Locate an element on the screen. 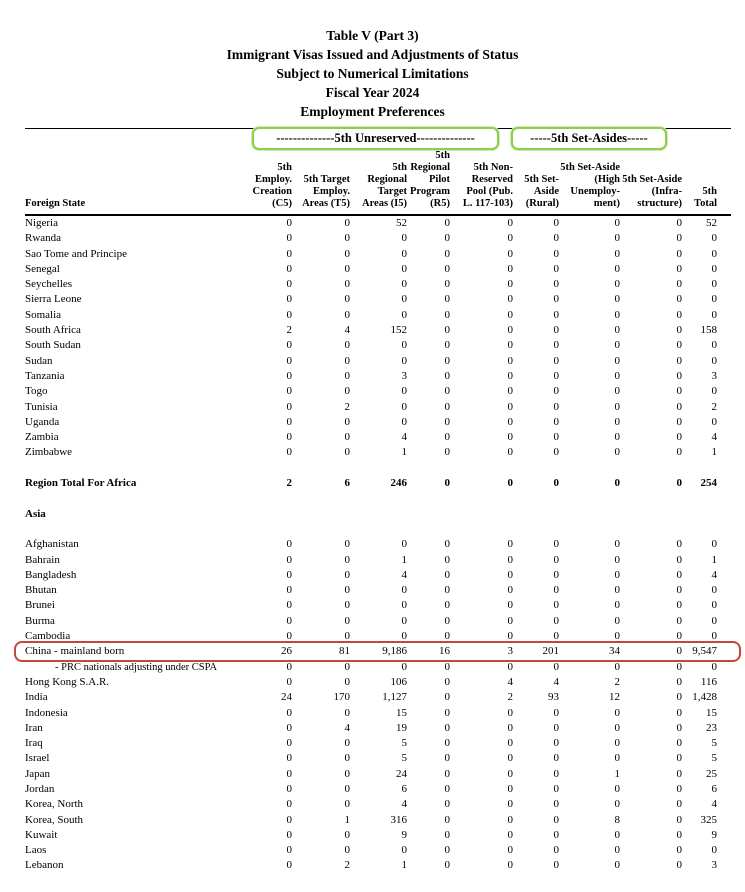 Image resolution: width=745 pixels, height=892 pixels. value-cell: 3 is located at coordinates (714, 865).